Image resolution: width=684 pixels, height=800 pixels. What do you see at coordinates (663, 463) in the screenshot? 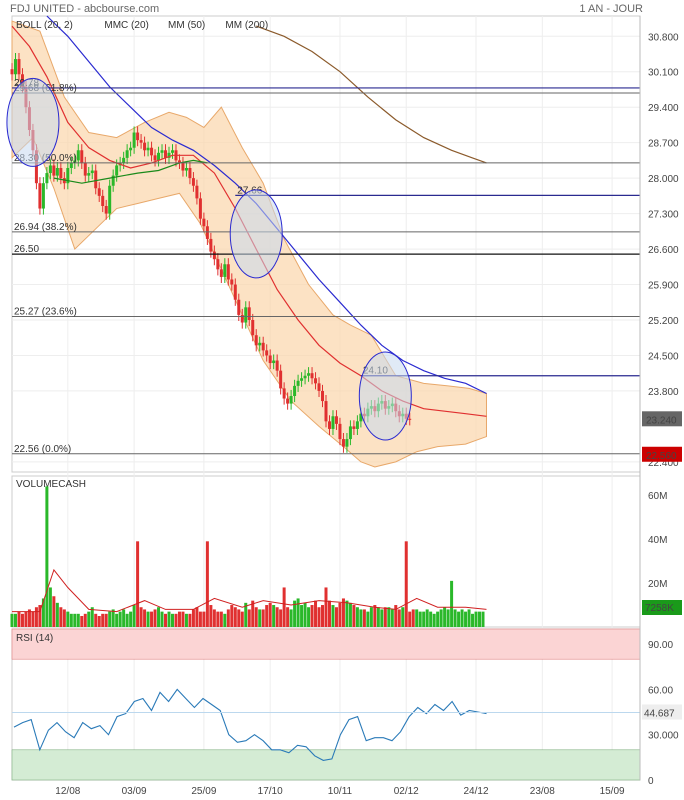
I see `price-y-tick-label: 22.400` at bounding box center [663, 463].